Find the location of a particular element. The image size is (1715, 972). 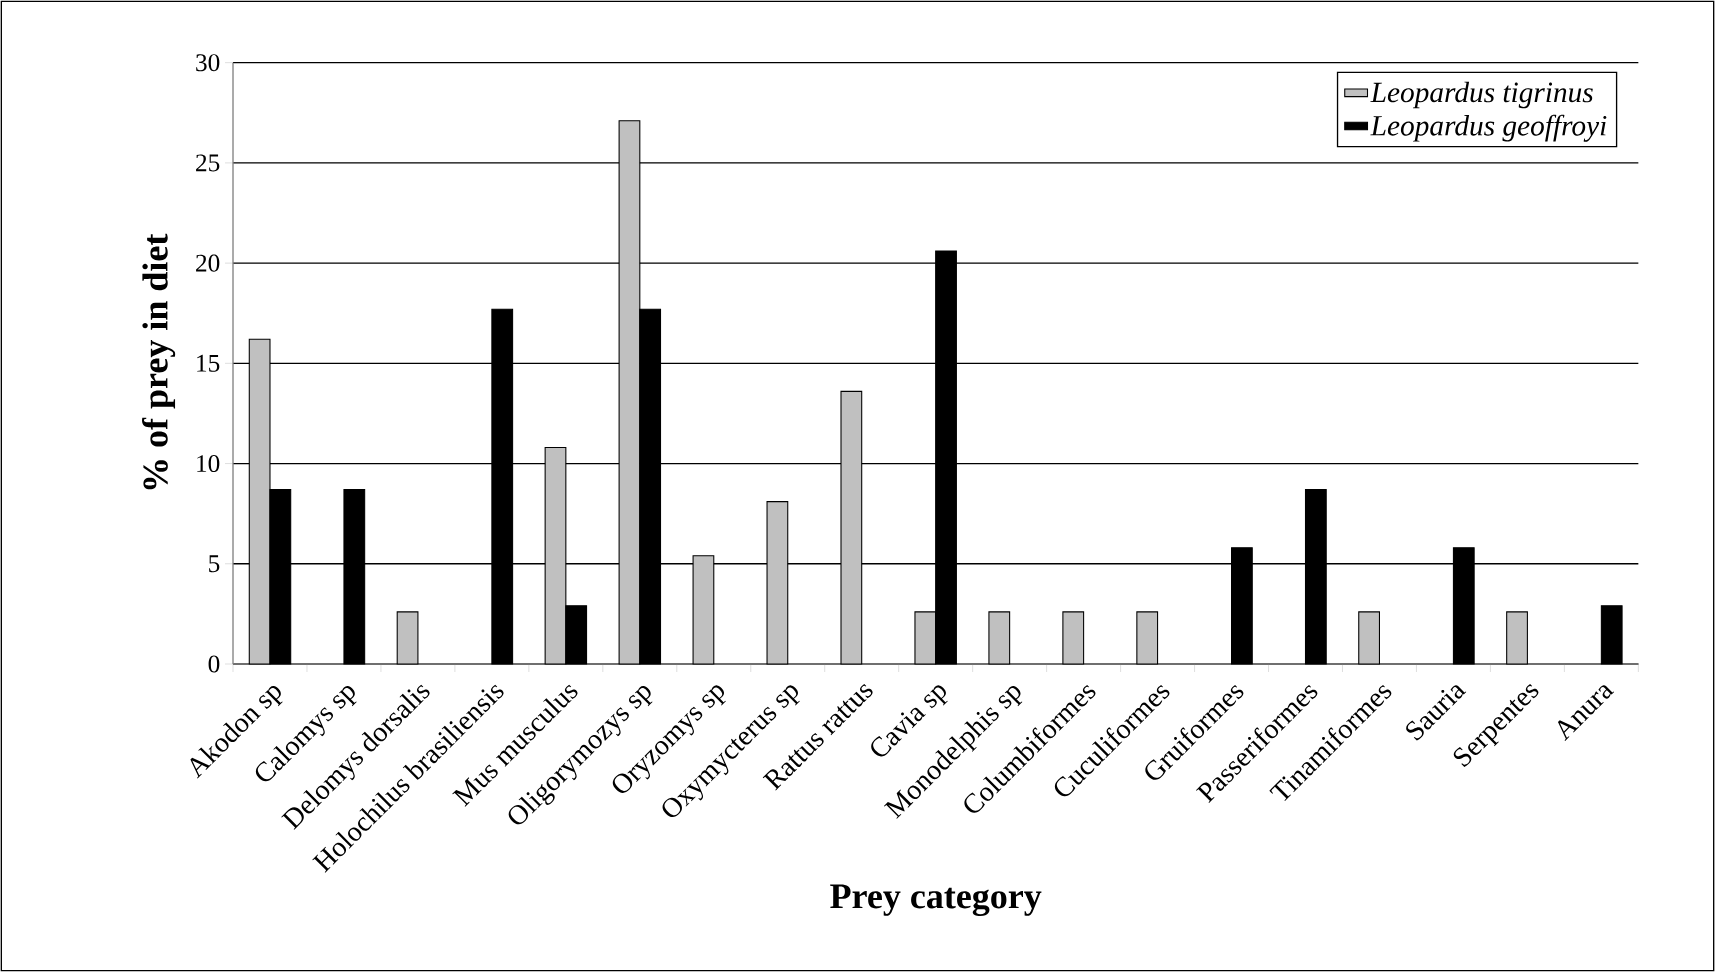

y-tick-label: 15 is located at coordinates (208, 363).